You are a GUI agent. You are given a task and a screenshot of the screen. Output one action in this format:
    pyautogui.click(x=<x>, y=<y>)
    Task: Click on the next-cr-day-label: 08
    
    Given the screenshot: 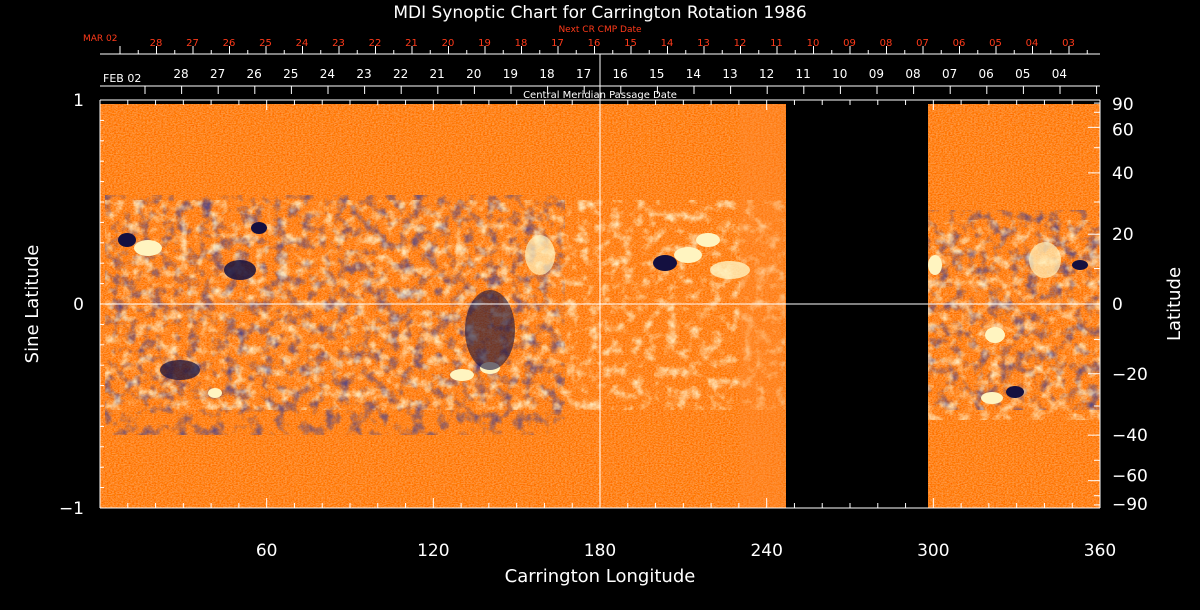 What is the action you would take?
    pyautogui.click(x=886, y=43)
    